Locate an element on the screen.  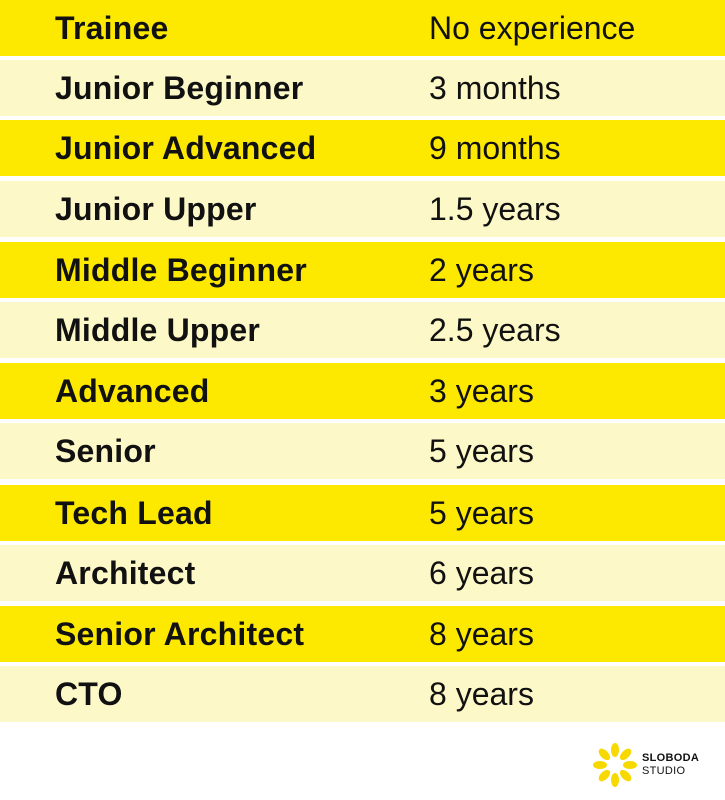
experience-value: 2.5 years is located at coordinates (495, 330).